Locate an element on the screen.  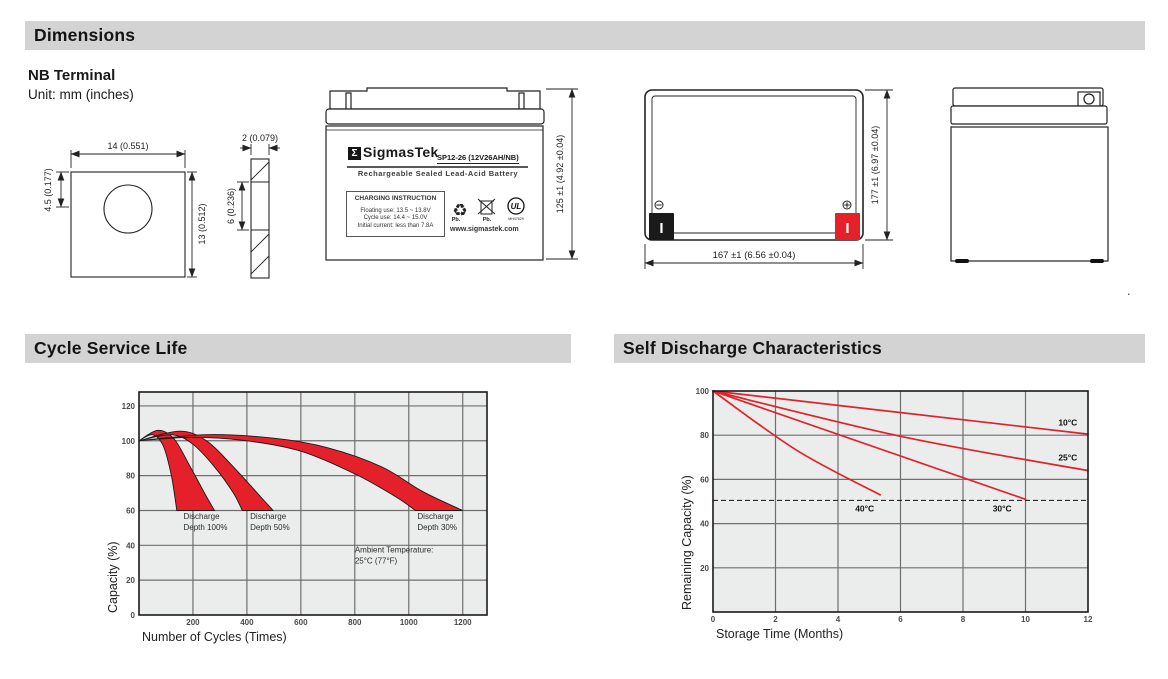
battery-side-view is located at coordinates (1029, 175).